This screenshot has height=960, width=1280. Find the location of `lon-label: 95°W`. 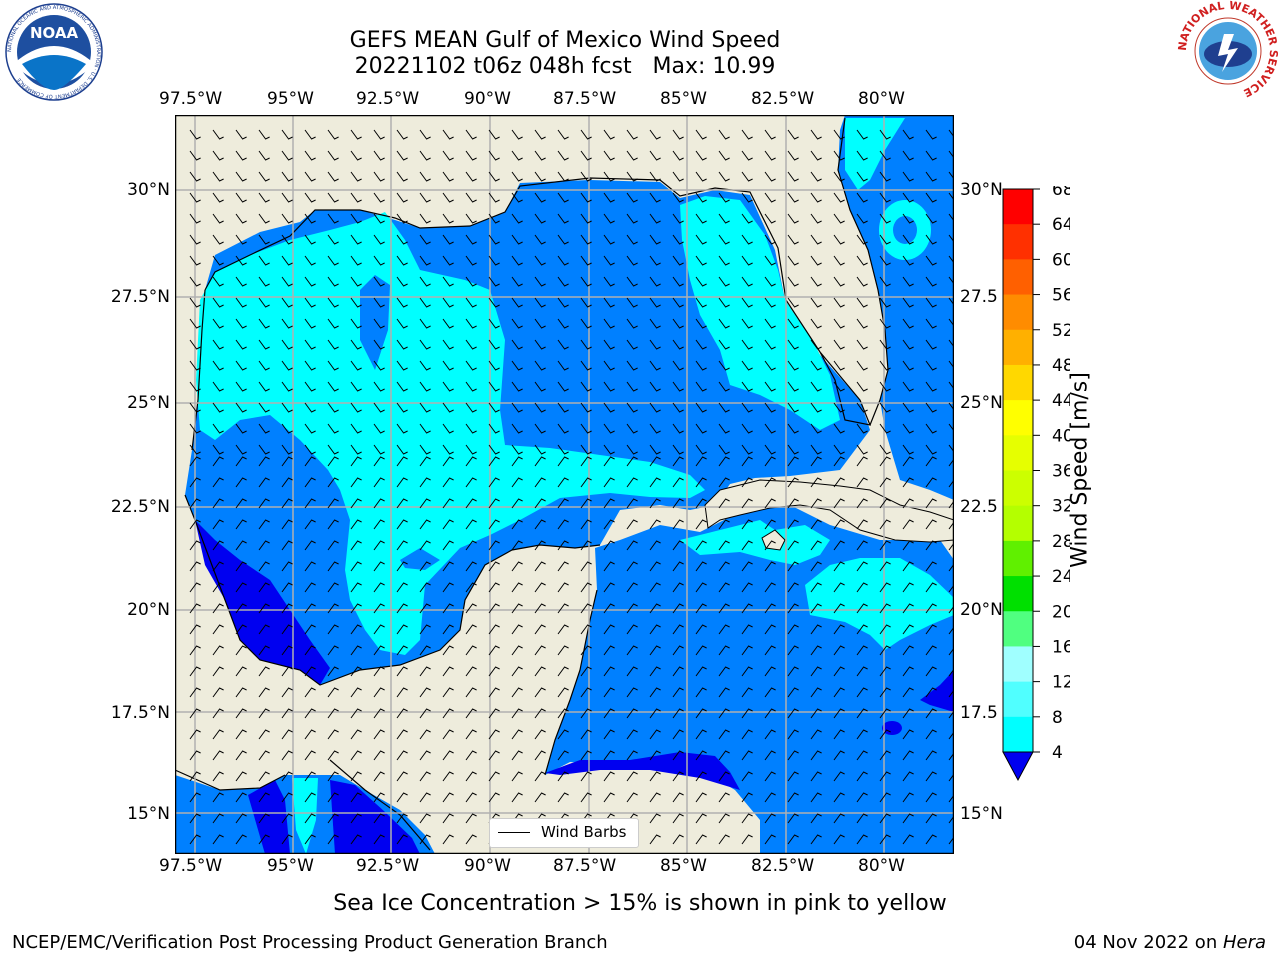

lon-label: 95°W is located at coordinates (290, 99).